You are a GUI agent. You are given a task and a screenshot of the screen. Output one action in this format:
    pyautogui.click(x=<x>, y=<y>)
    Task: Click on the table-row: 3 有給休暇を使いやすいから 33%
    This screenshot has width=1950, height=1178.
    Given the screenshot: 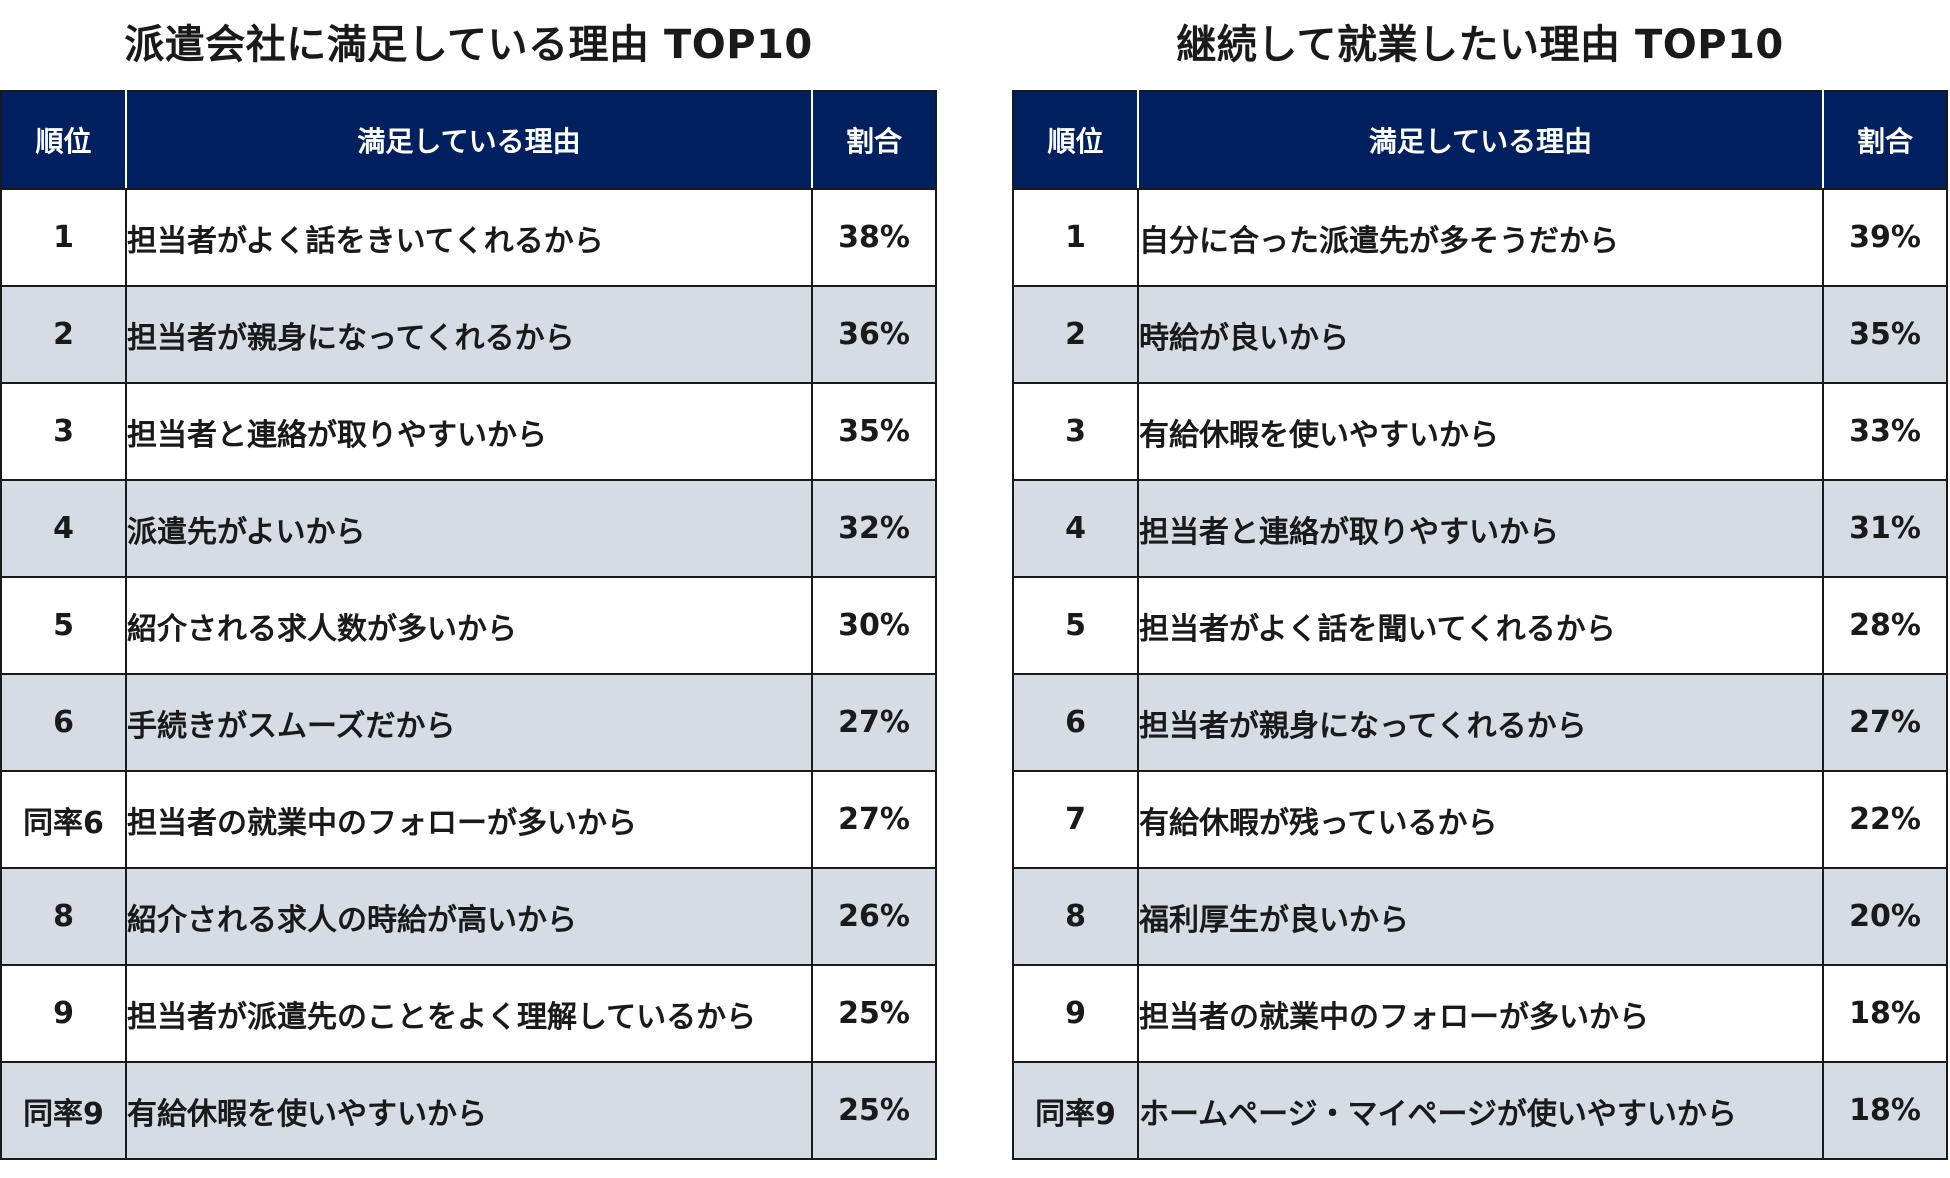 What is the action you would take?
    pyautogui.click(x=1480, y=431)
    